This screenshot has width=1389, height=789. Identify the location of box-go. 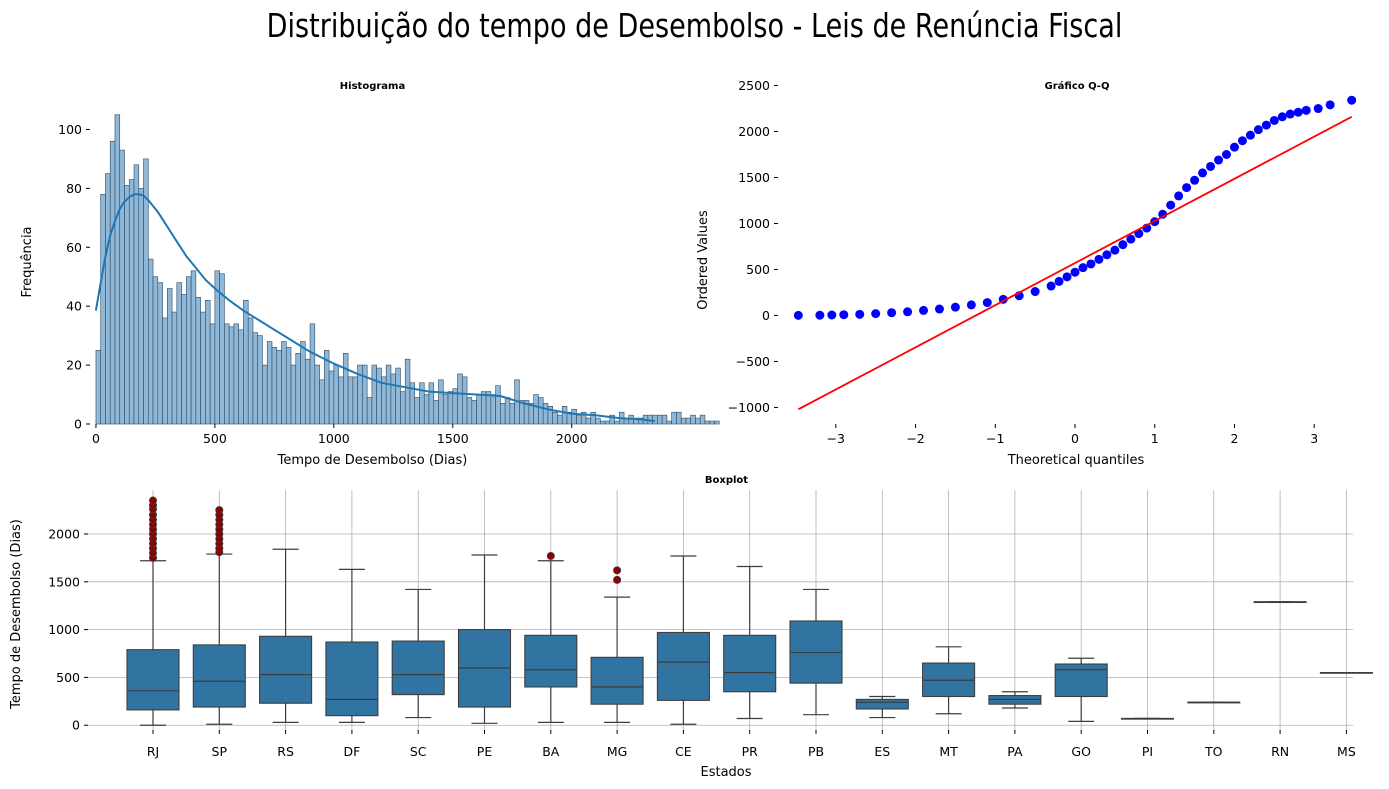
(1081, 689).